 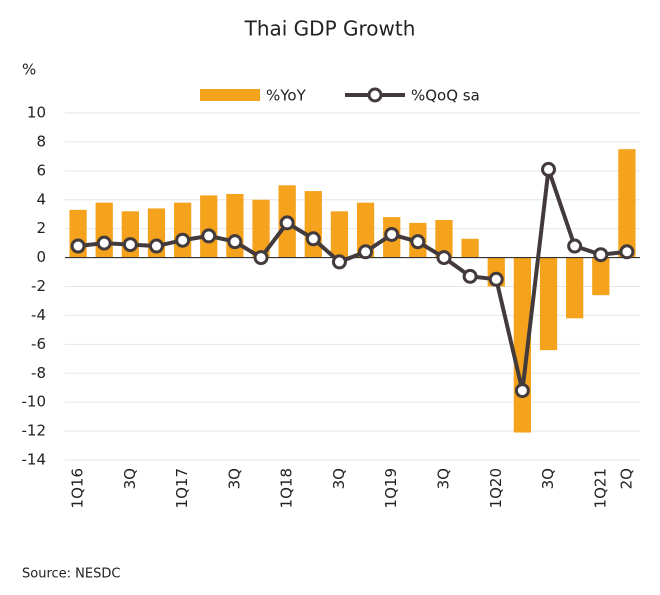 I want to click on x-tick-label: 1Q19, so click(x=391, y=488).